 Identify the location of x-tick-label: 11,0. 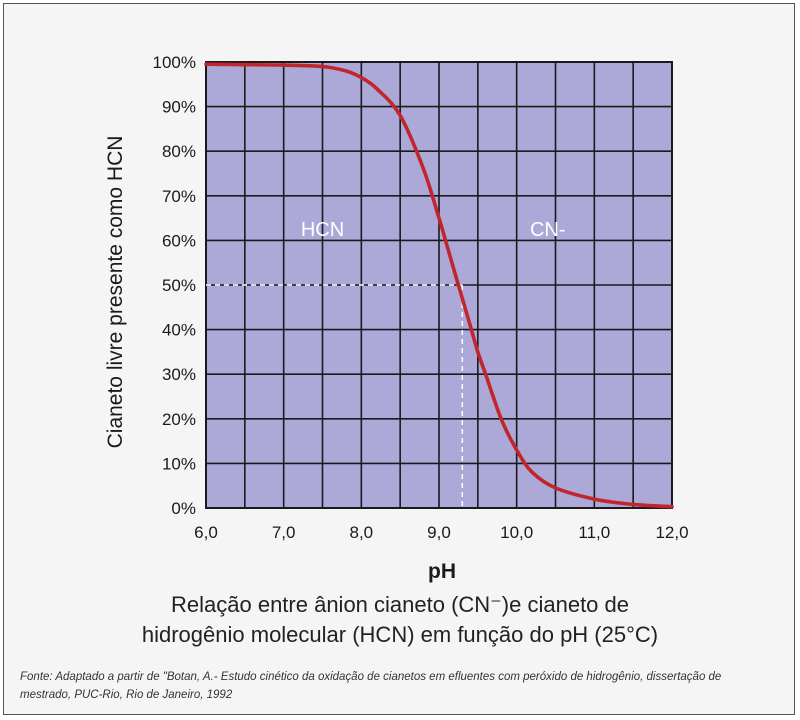
(594, 532).